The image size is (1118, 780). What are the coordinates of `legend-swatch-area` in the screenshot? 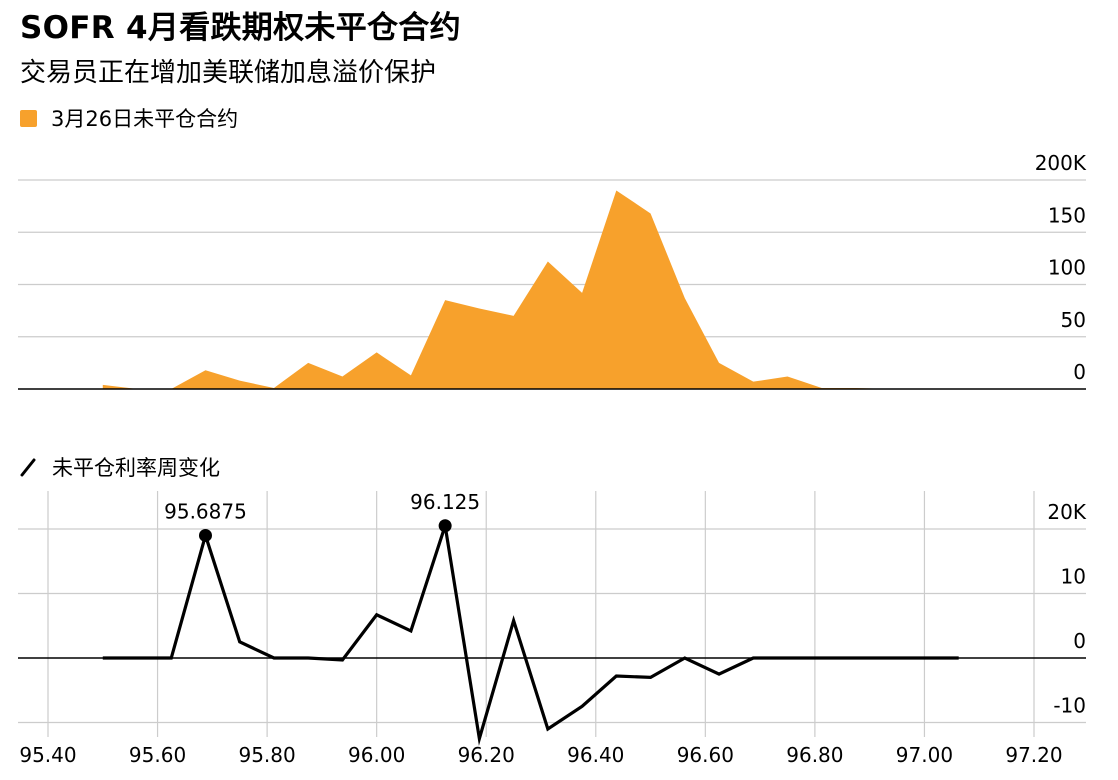 It's located at (28, 118).